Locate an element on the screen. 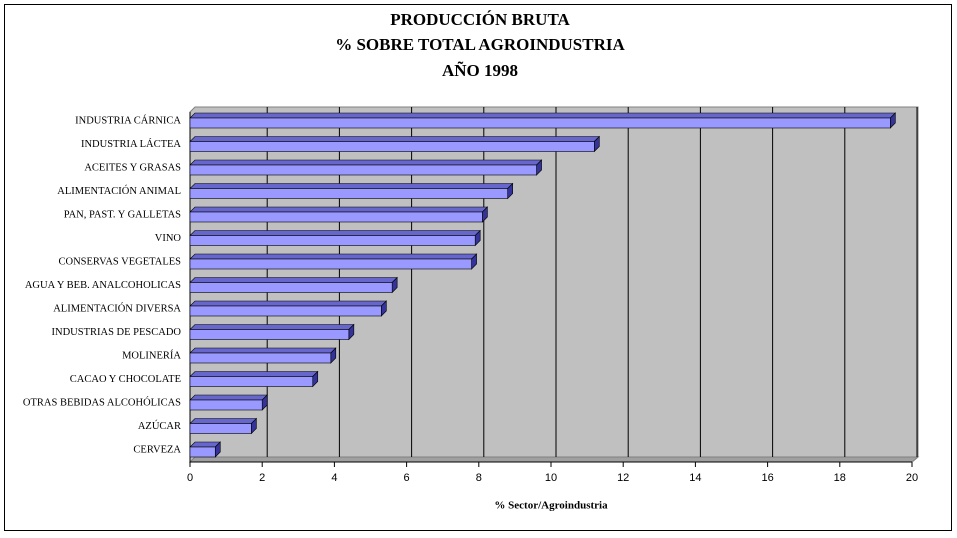  y-tick-label: AZÚCAR is located at coordinates (159, 426).